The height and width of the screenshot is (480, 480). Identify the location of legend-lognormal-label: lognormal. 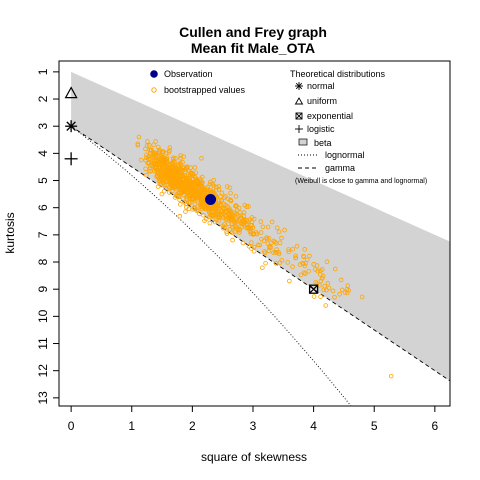
(345, 155).